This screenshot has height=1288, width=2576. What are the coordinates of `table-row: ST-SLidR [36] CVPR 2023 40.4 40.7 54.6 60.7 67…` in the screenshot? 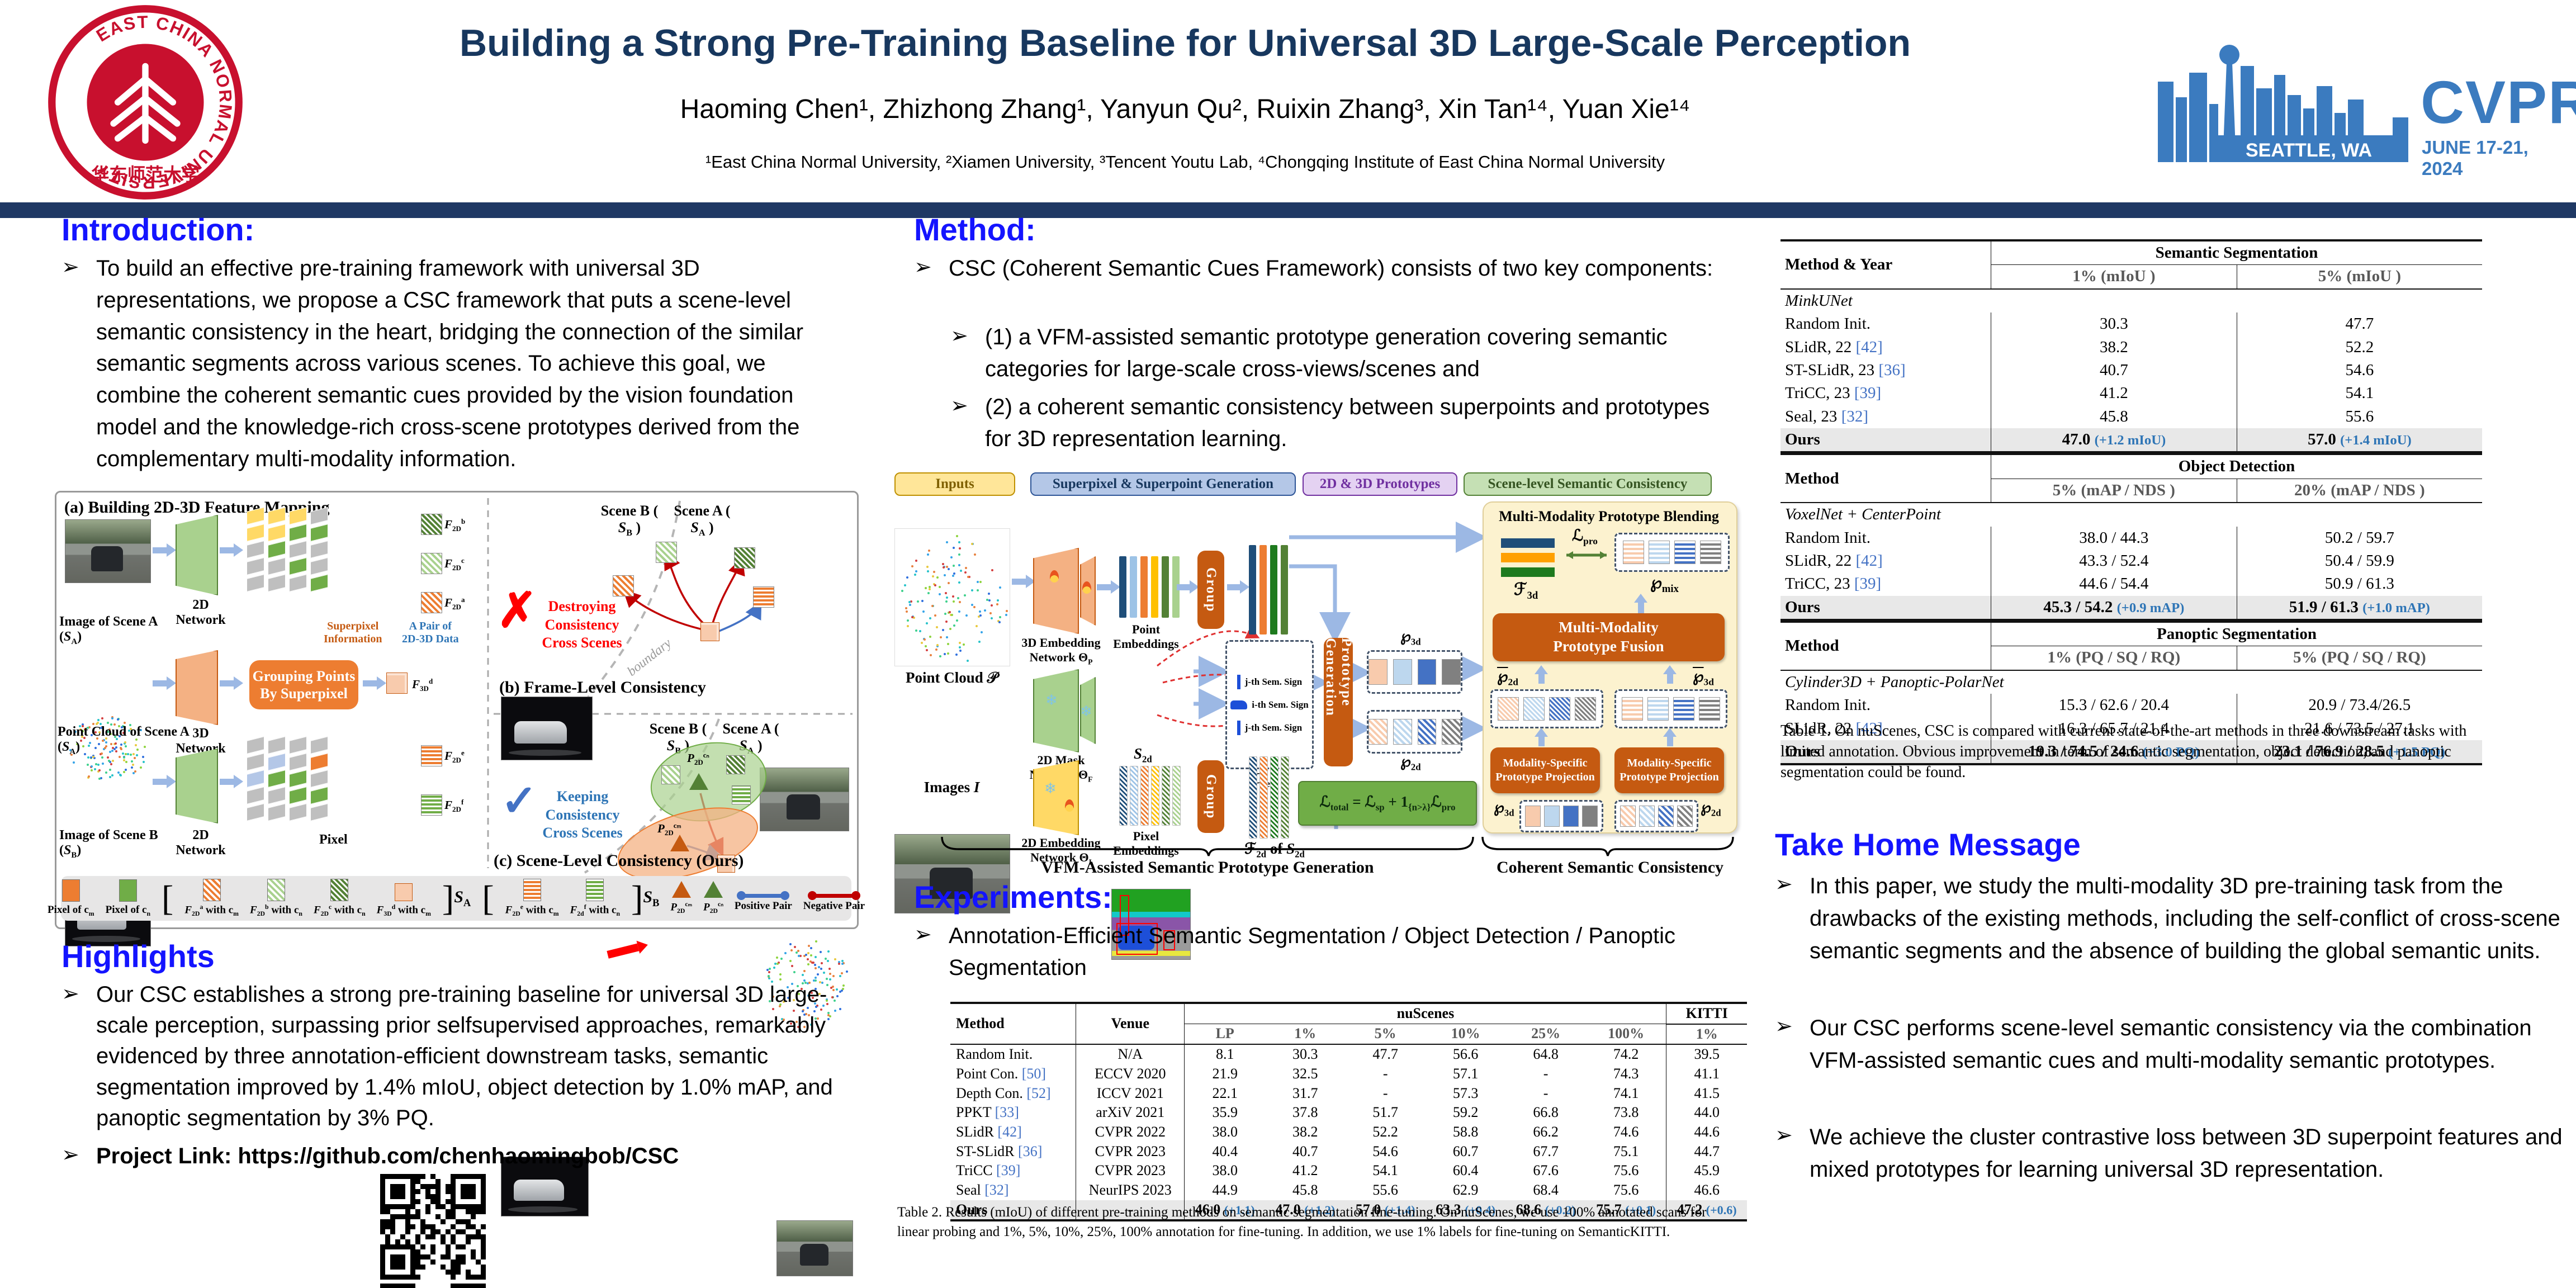 It's located at (1348, 1152).